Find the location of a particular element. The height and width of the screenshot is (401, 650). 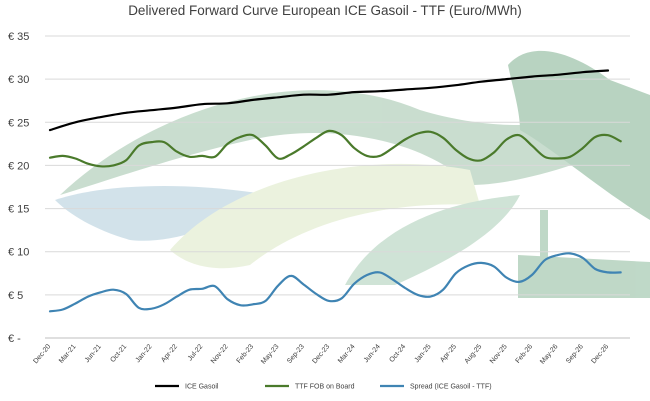

x-tick-label: Mar-24 is located at coordinates (347, 354).